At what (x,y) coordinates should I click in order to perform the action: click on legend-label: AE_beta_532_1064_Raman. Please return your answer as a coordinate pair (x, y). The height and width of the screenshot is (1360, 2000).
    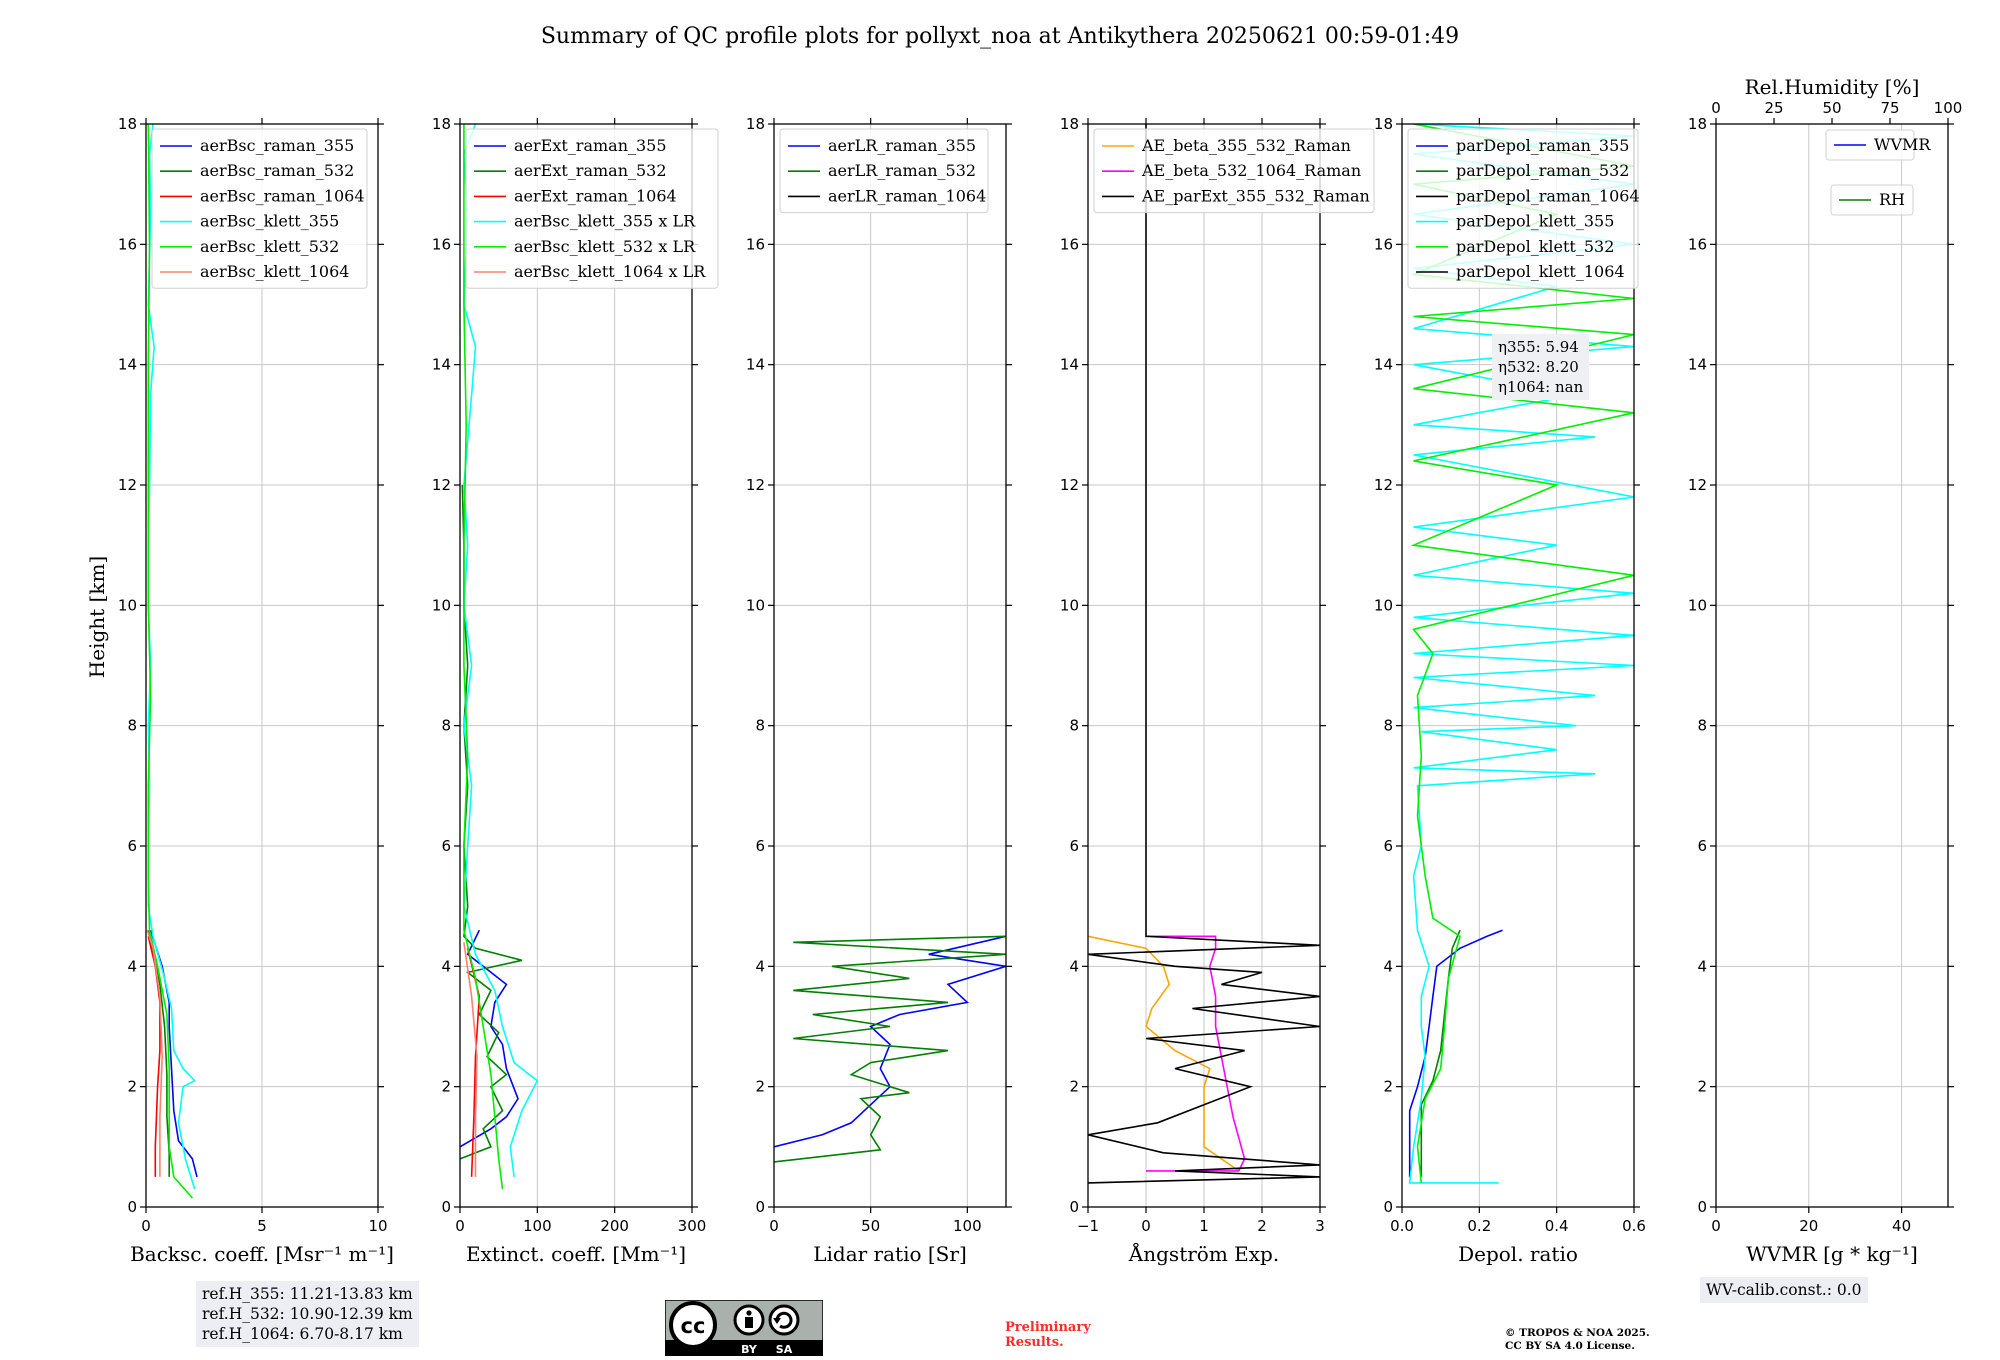
    Looking at the image, I should click on (1251, 170).